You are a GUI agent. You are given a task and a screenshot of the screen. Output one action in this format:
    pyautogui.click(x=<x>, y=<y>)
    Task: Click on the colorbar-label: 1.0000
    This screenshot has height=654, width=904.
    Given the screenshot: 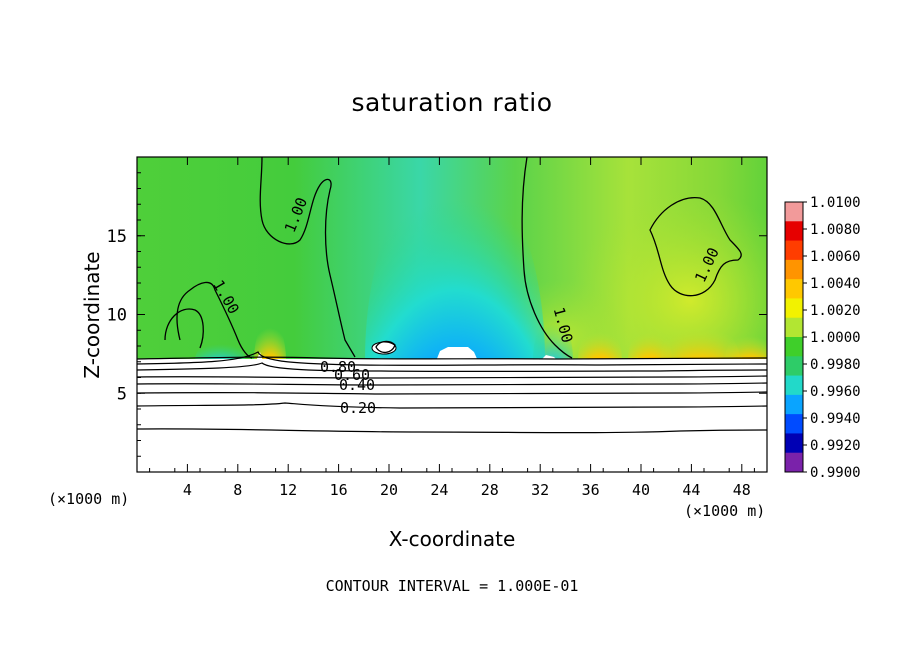 What is the action you would take?
    pyautogui.click(x=835, y=338)
    